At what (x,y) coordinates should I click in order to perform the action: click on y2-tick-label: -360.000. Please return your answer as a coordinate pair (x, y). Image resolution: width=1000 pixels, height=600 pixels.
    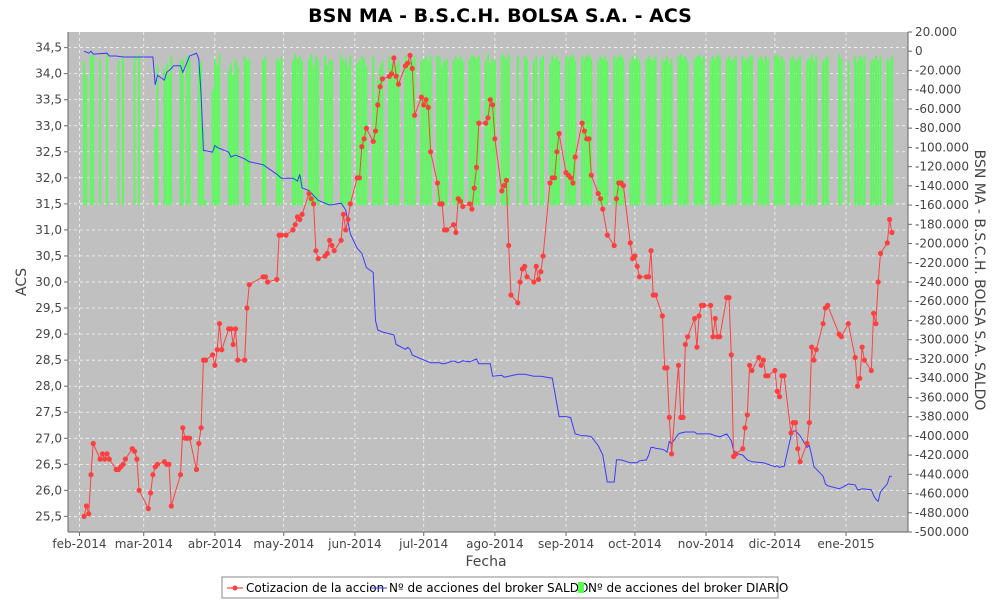
    Looking at the image, I should click on (942, 397).